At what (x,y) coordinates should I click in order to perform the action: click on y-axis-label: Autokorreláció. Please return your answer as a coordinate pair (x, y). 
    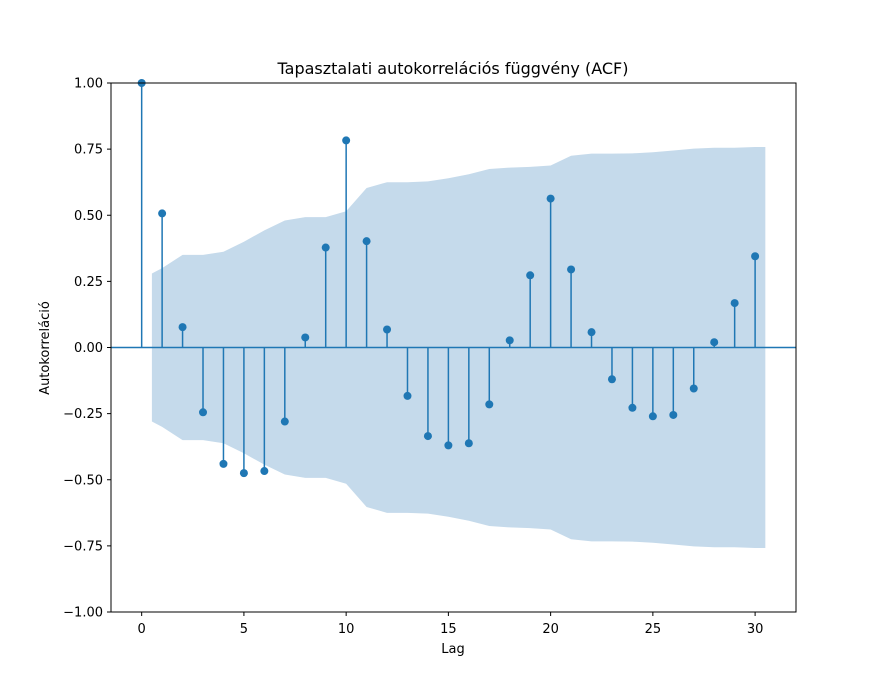
    Looking at the image, I should click on (45, 348).